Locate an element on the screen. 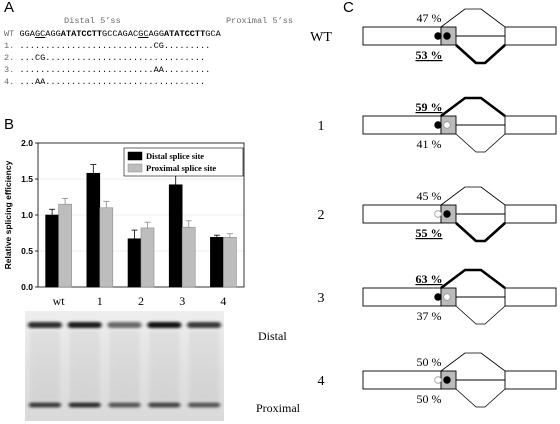 The width and height of the screenshot is (560, 424). sequence-segment: GCA is located at coordinates (213, 34).